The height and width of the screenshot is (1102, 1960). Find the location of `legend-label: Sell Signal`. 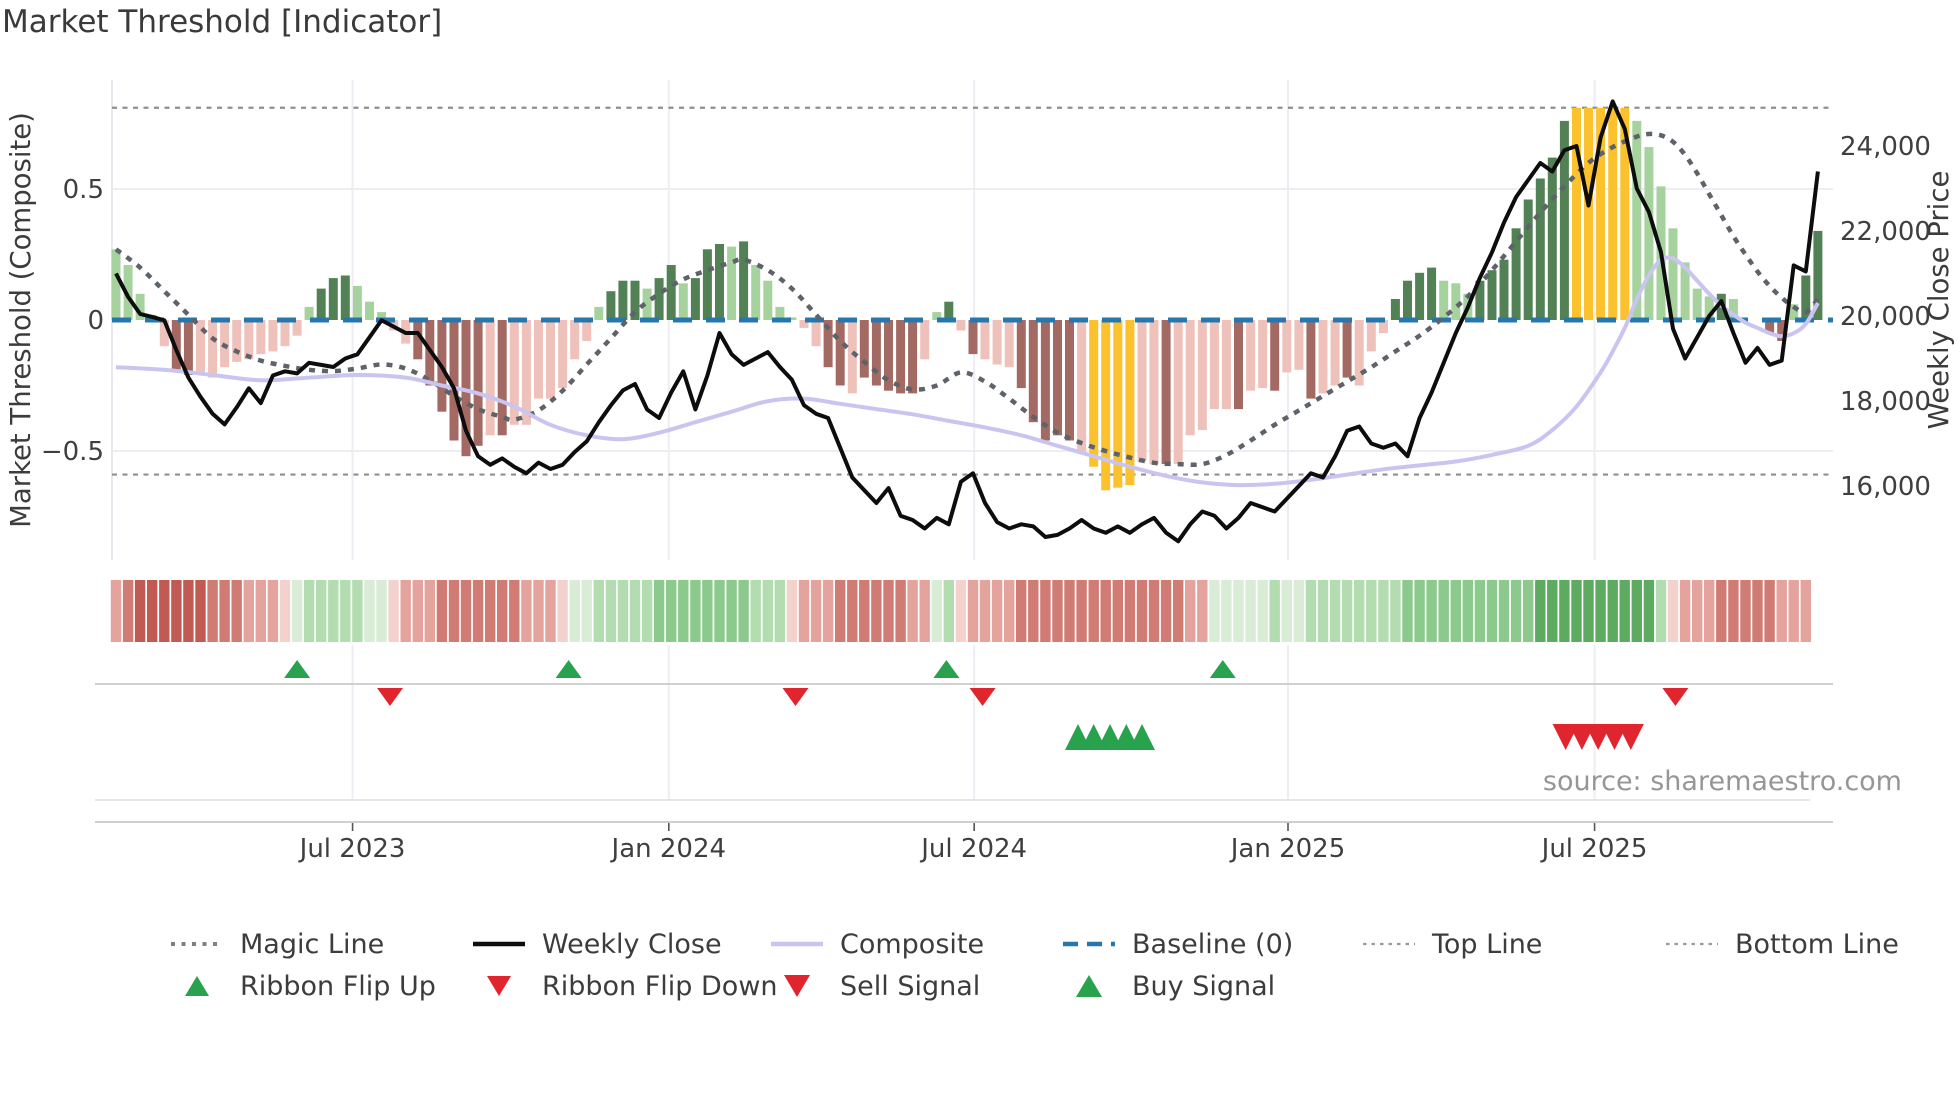

legend-label: Sell Signal is located at coordinates (910, 986).